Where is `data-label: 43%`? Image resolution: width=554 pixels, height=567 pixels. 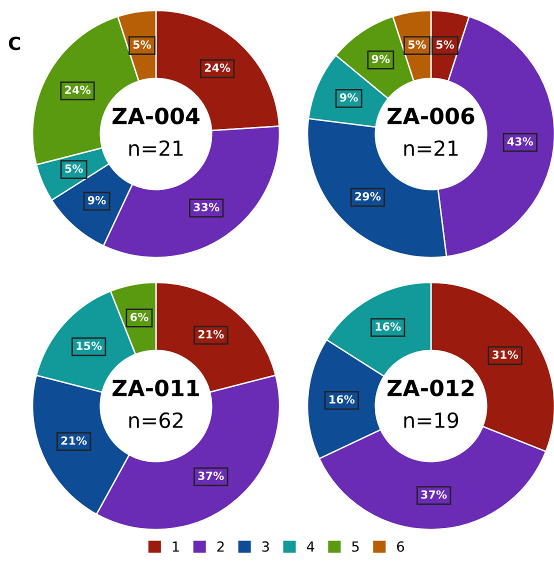
data-label: 43% is located at coordinates (520, 141).